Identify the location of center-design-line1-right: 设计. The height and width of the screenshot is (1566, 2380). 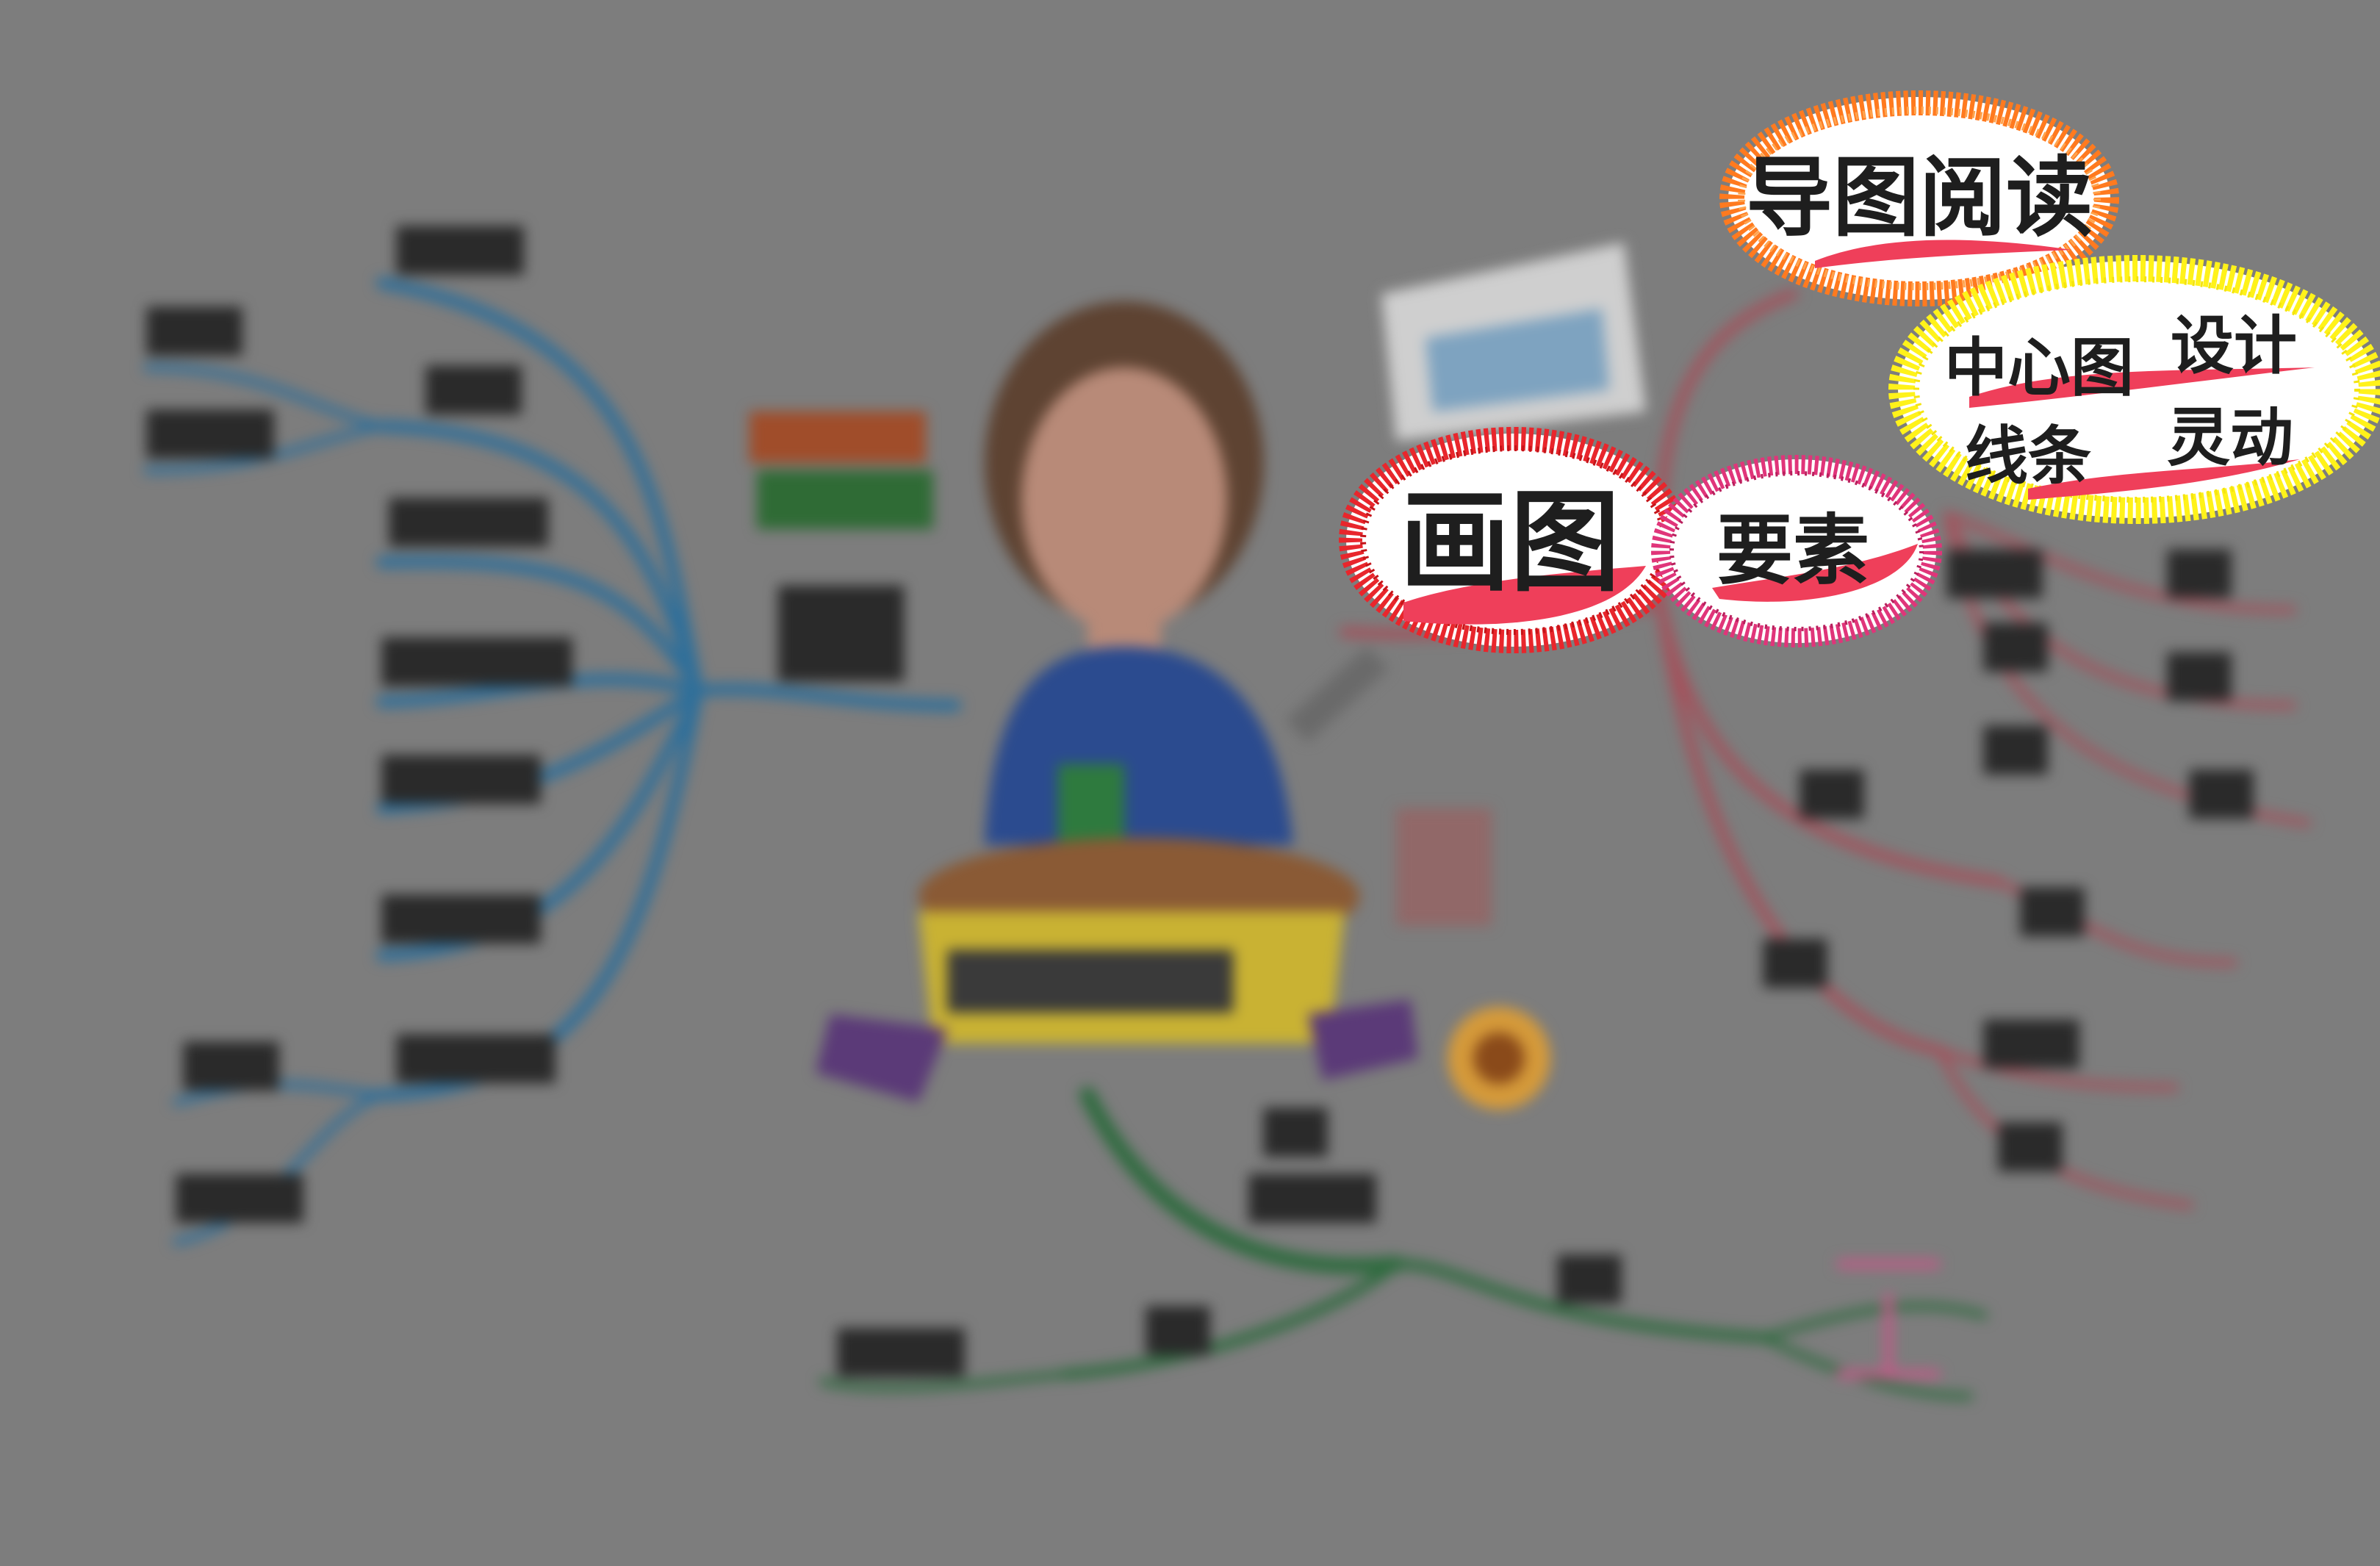
(2234, 346).